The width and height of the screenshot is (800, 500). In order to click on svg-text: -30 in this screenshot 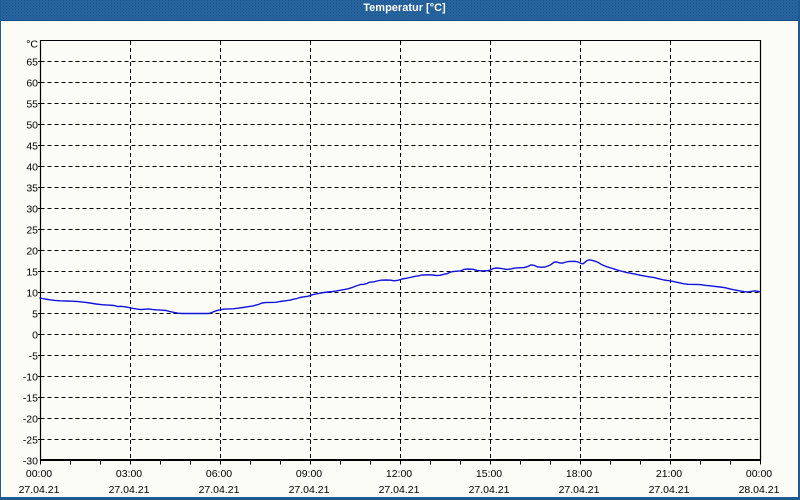, I will do `click(30, 462)`.